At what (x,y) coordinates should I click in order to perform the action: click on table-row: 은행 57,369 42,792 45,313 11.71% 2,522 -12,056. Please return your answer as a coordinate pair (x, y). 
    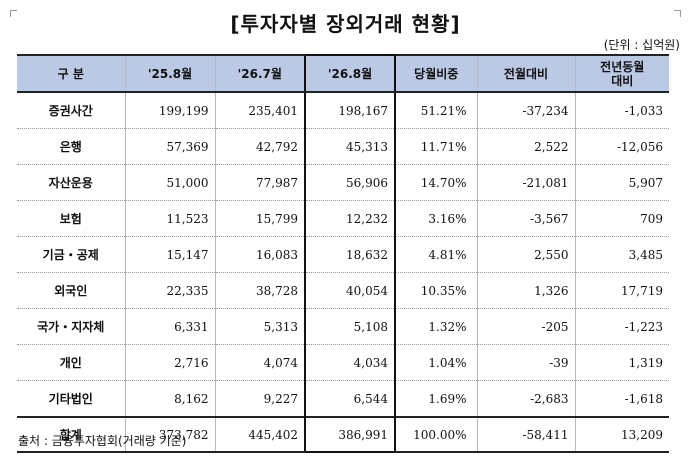
    Looking at the image, I should click on (343, 146).